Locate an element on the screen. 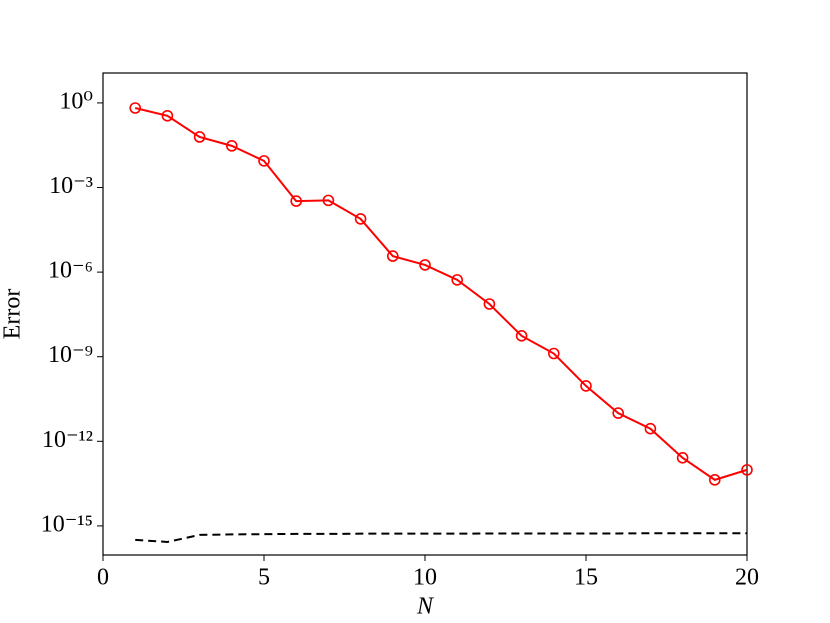 This screenshot has height=623, width=830. x-axis-label: N is located at coordinates (425, 607).